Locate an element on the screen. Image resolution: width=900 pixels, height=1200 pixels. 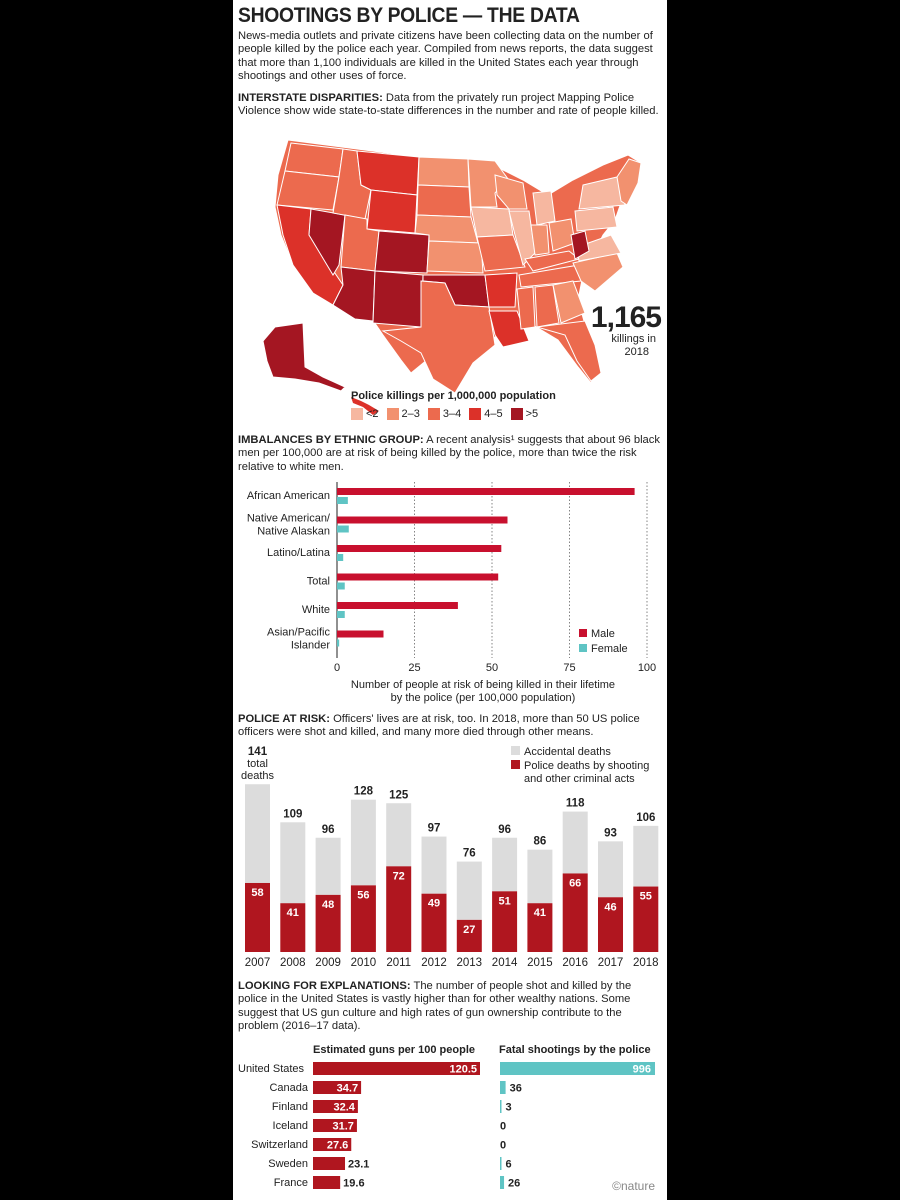
country-label: Sweden is located at coordinates (288, 1164).